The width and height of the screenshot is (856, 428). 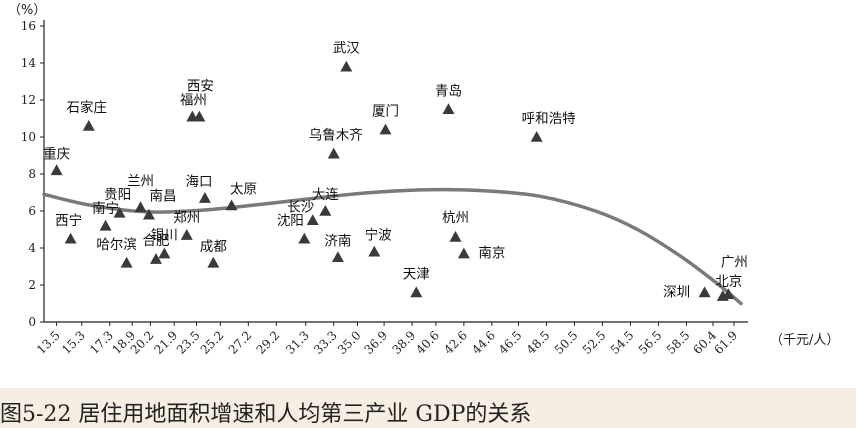 I want to click on data-point-label: 深圳, so click(x=676, y=292).